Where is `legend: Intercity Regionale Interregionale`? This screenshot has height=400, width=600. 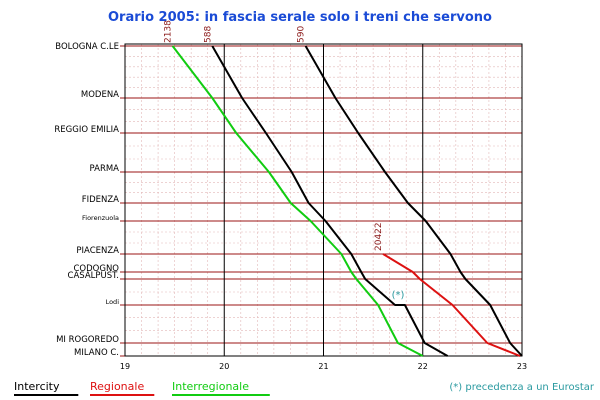 legend: Intercity Regionale Interregionale is located at coordinates (142, 388).